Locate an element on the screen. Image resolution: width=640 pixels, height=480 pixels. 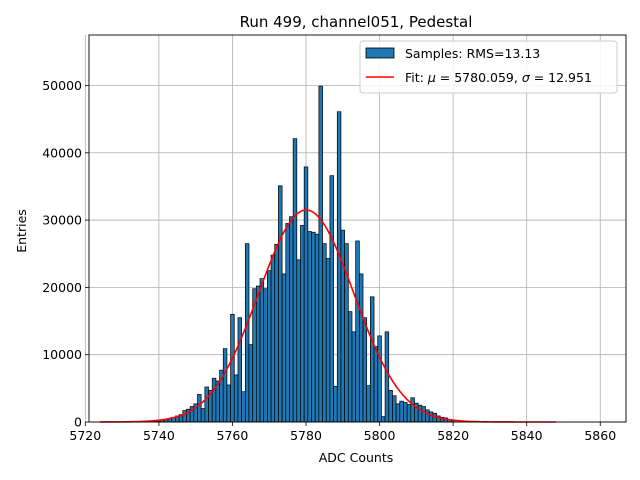
legend-fit-mu-symbol: μ is located at coordinates (431, 77).